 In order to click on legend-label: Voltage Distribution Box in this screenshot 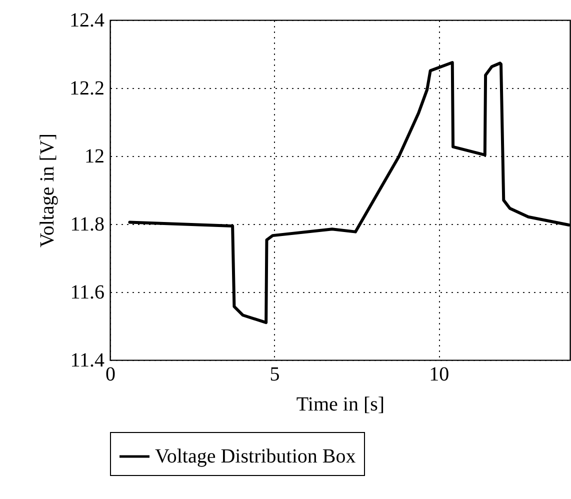, I will do `click(255, 457)`.